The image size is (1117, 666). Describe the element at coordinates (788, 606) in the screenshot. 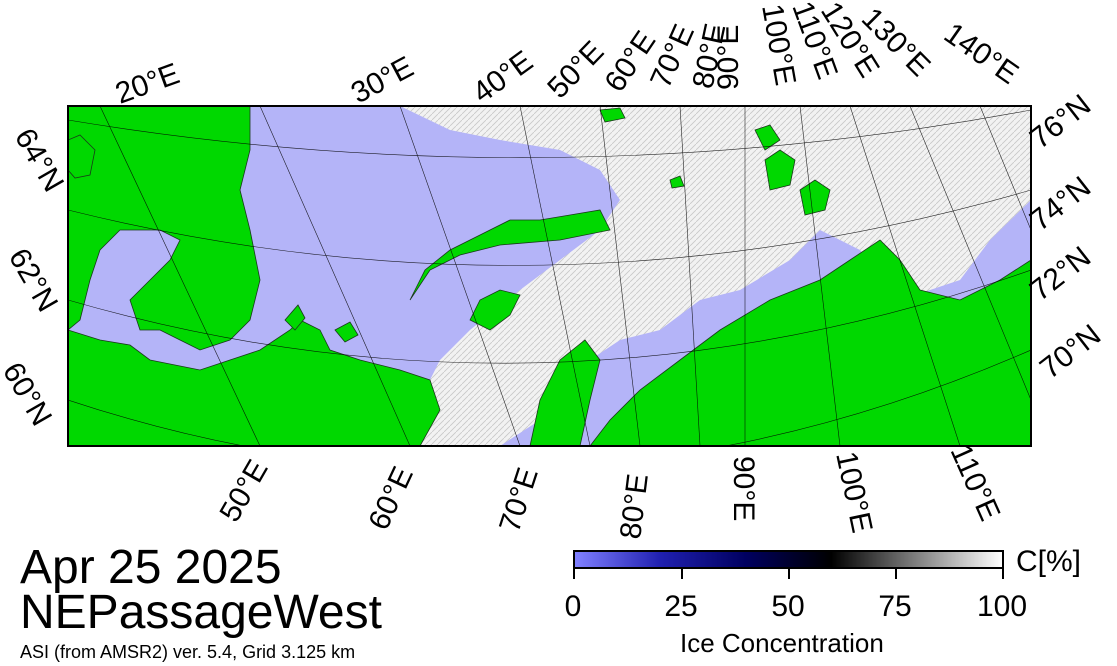

I see `colorbar-tick-label: 50` at that location.